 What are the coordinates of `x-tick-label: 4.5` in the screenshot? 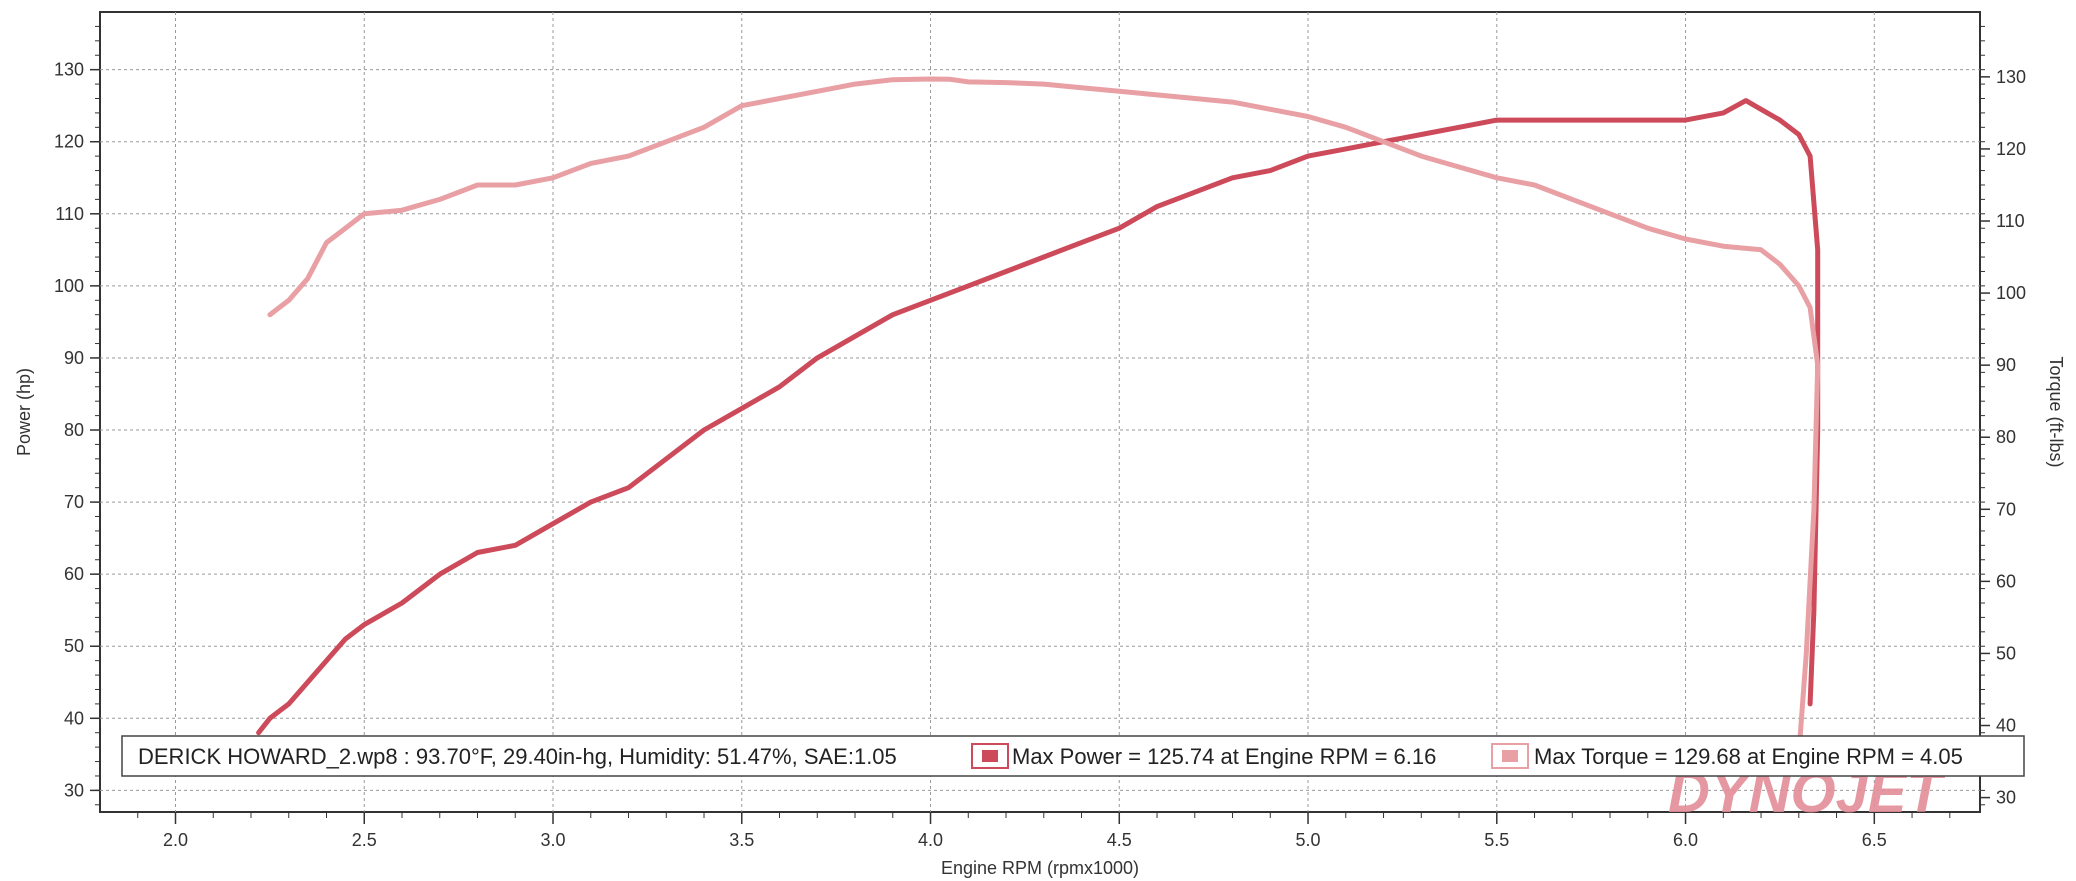 It's located at (1119, 840).